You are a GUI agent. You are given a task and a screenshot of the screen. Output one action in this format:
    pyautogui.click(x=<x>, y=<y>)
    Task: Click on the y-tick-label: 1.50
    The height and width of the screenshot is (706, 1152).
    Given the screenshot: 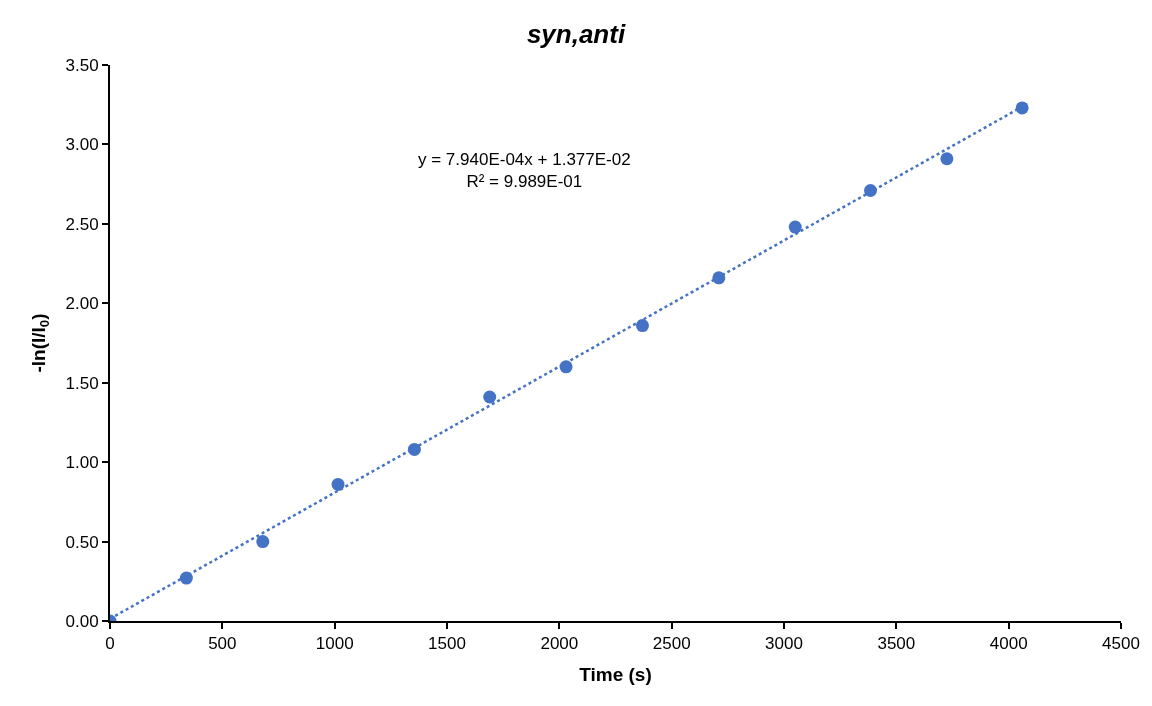 What is the action you would take?
    pyautogui.click(x=82, y=383)
    